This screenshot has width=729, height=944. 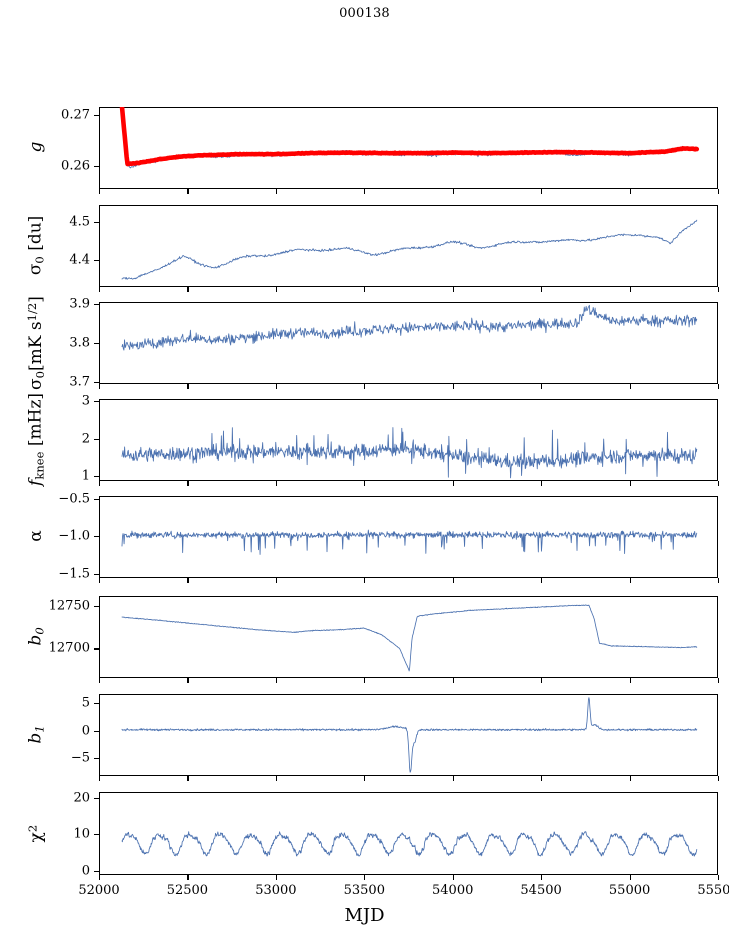 I want to click on data-line-chi2, so click(x=409, y=844).